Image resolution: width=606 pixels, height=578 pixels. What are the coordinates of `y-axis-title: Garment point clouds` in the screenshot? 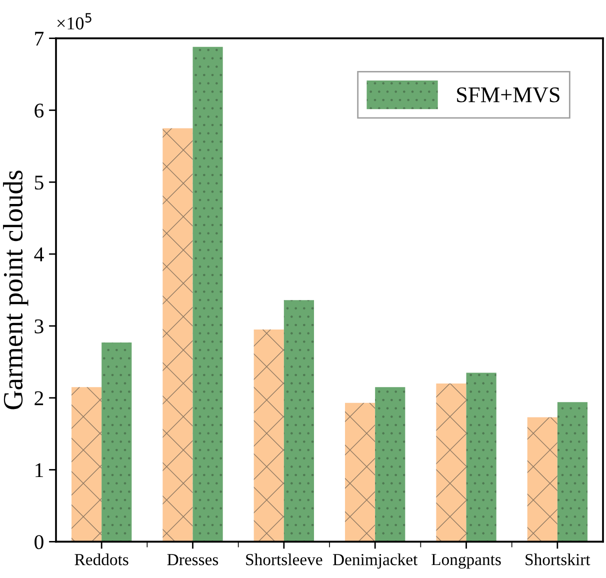 It's located at (15, 290).